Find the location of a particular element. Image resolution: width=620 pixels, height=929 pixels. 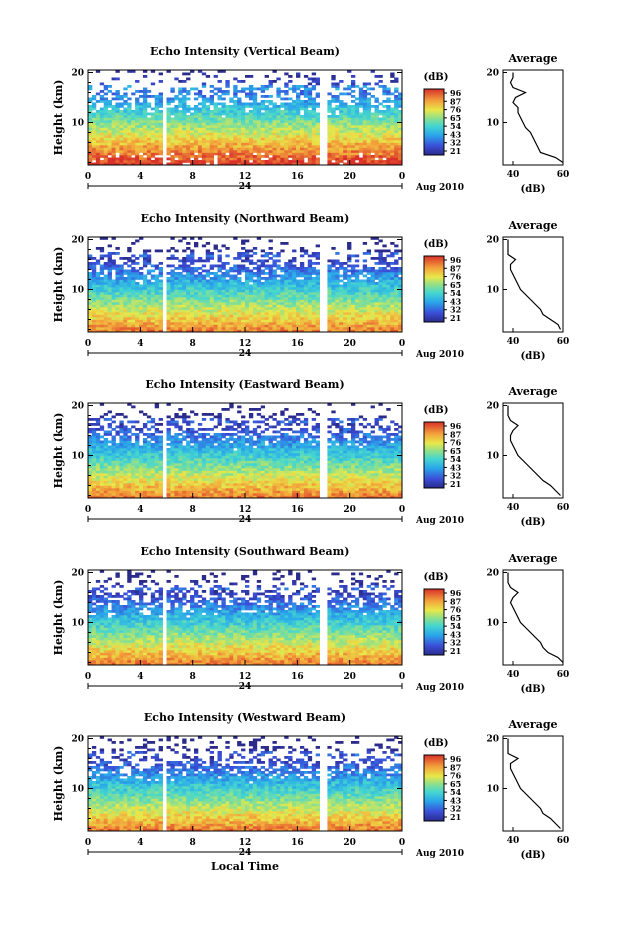

colorbar-tick-label: 32 is located at coordinates (455, 143).